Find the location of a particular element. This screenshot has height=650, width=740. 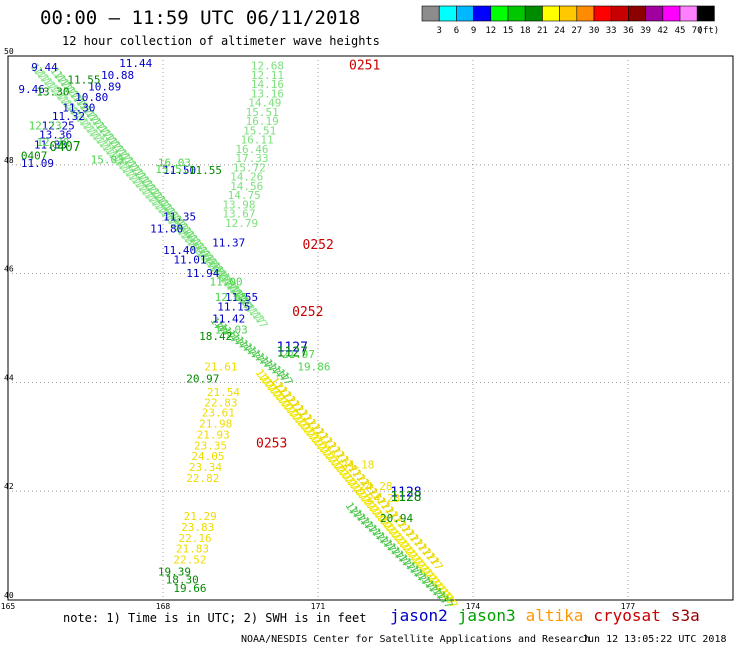

swh-value-label: 11.01 is located at coordinates (189, 259).